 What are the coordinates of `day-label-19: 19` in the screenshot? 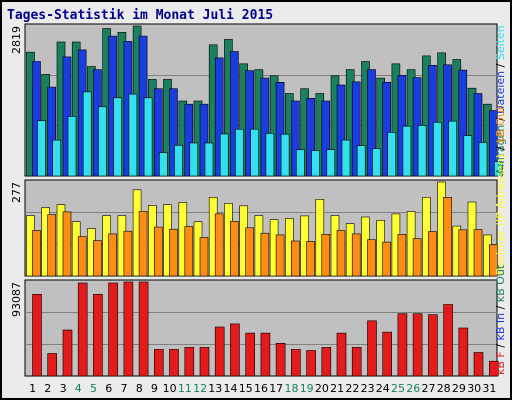 It's located at (307, 388).